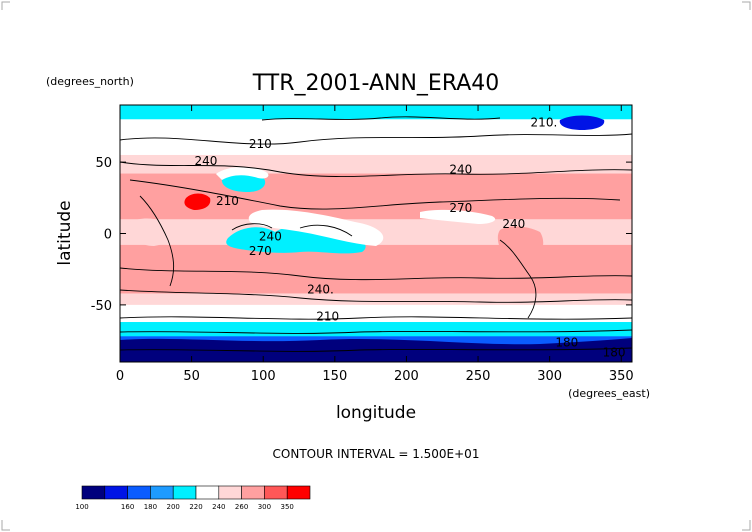  Describe the element at coordinates (609, 393) in the screenshot. I see `x-units-label: (degrees_east)` at that location.